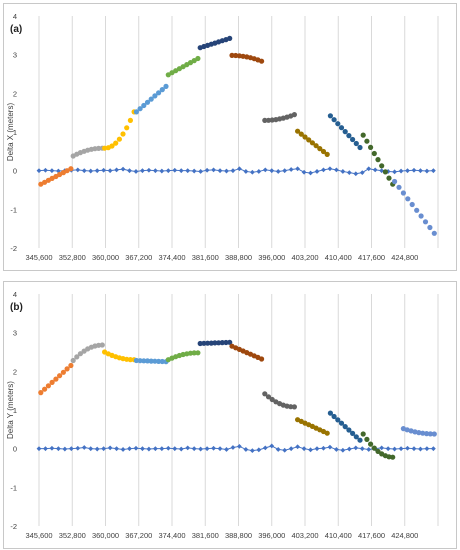 The image size is (460, 550). Describe the element at coordinates (371, 535) in the screenshot. I see `x-tick-label: 417,600` at that location.